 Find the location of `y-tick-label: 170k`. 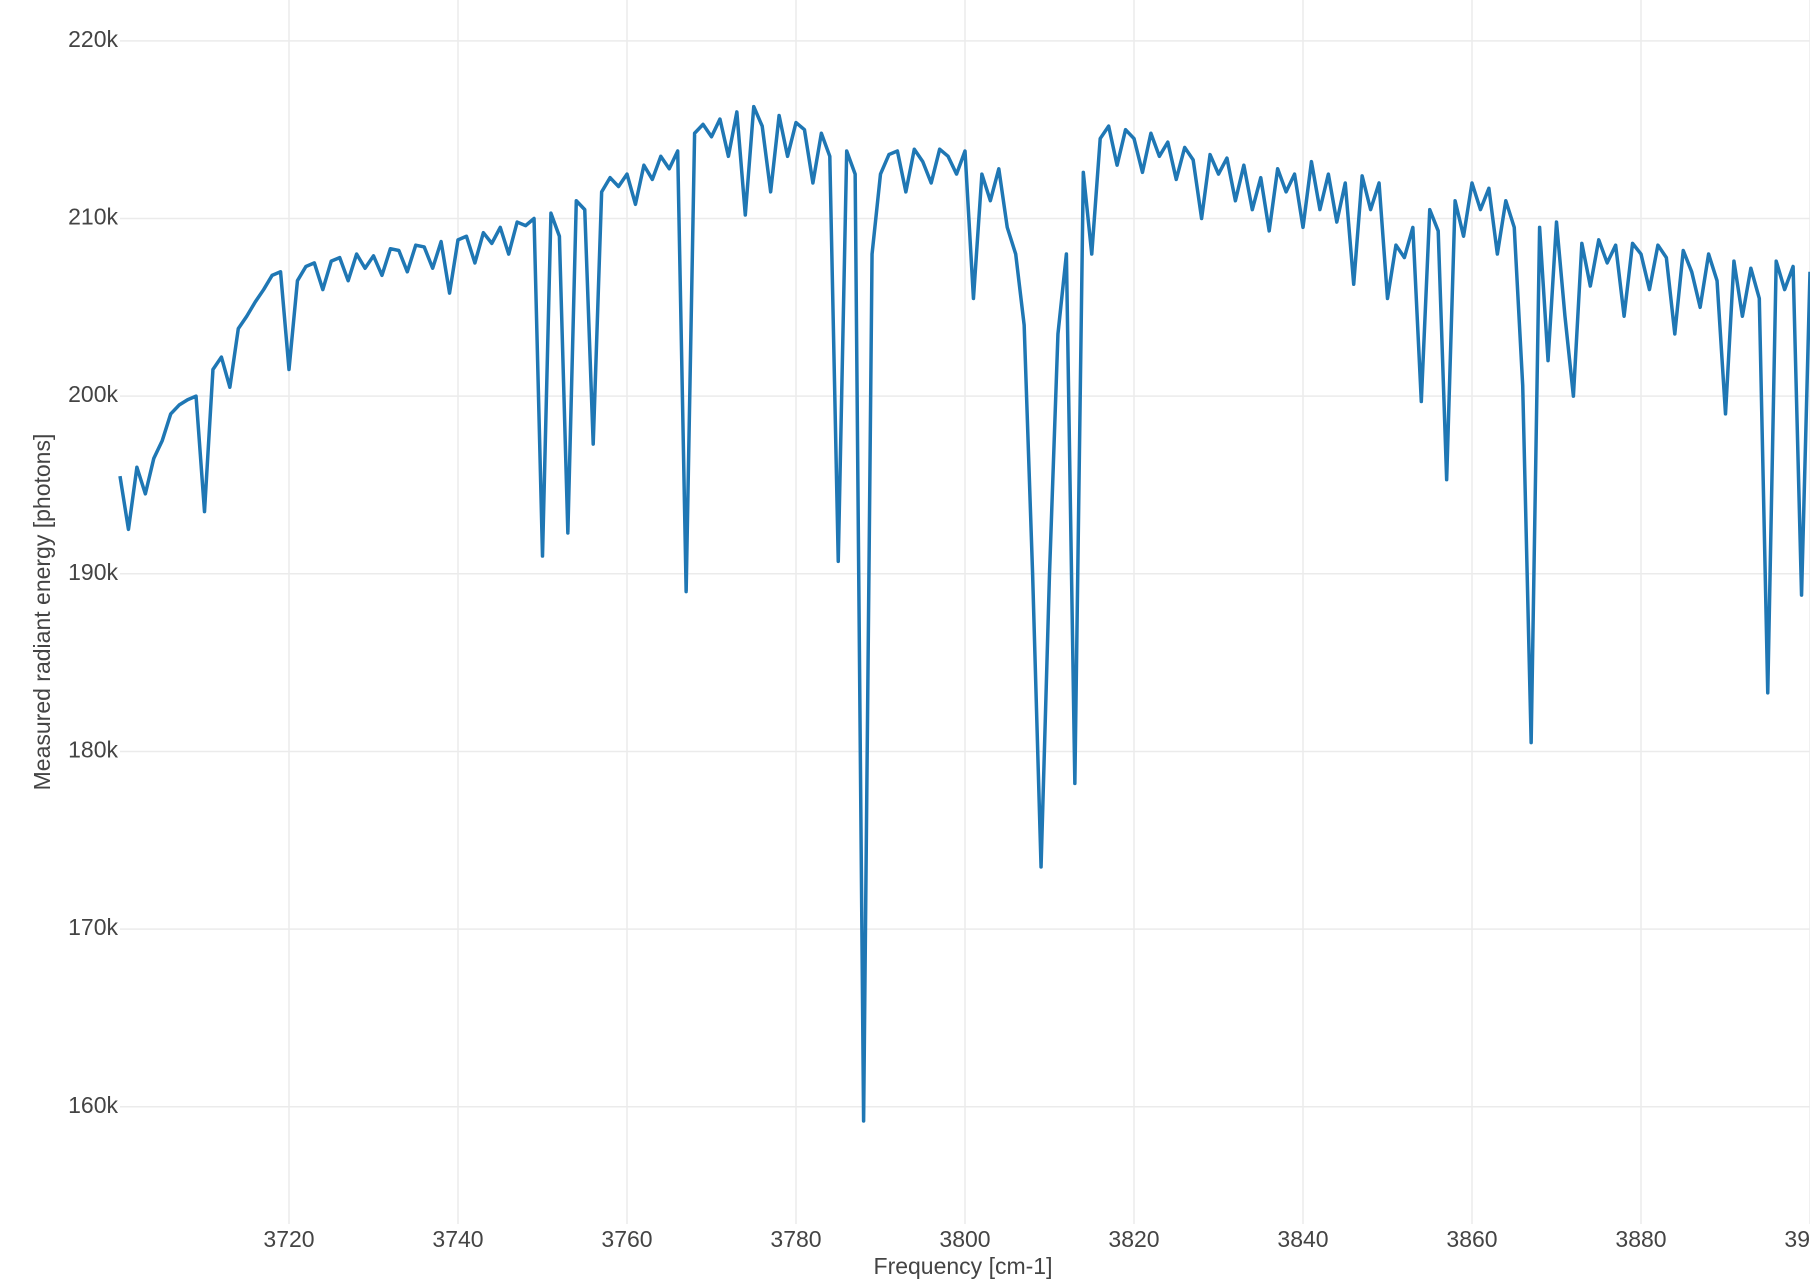

y-tick-label: 170k is located at coordinates (93, 927).